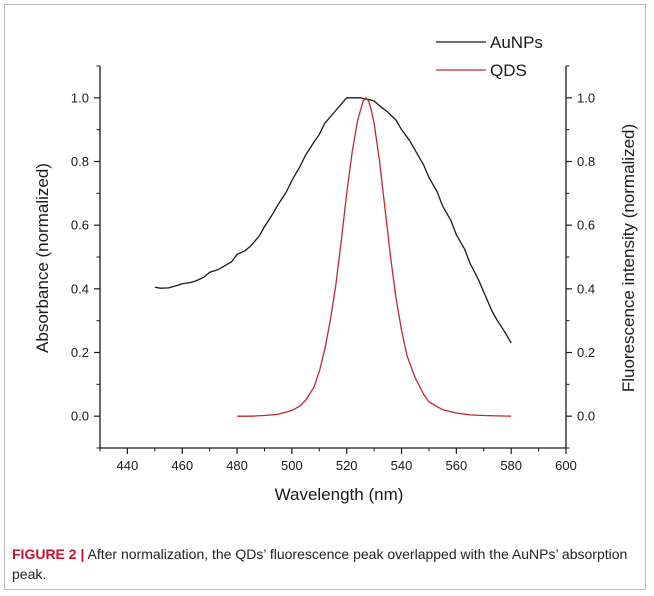 The height and width of the screenshot is (596, 654). I want to click on legend-label-aunps: AuNPs, so click(516, 42).